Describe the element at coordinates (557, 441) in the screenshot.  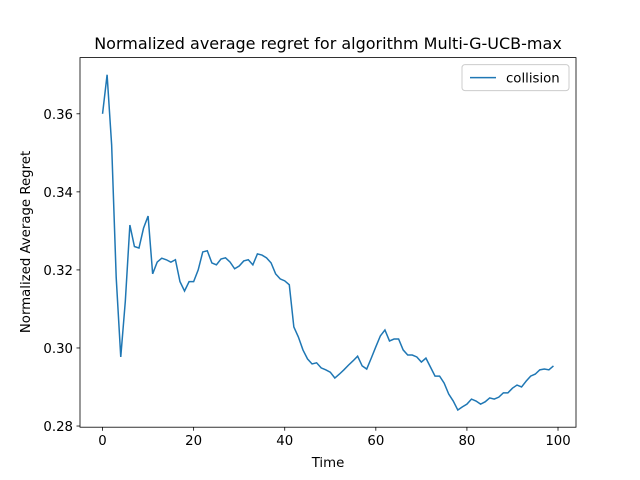
I see `x-tick-label: 100` at that location.